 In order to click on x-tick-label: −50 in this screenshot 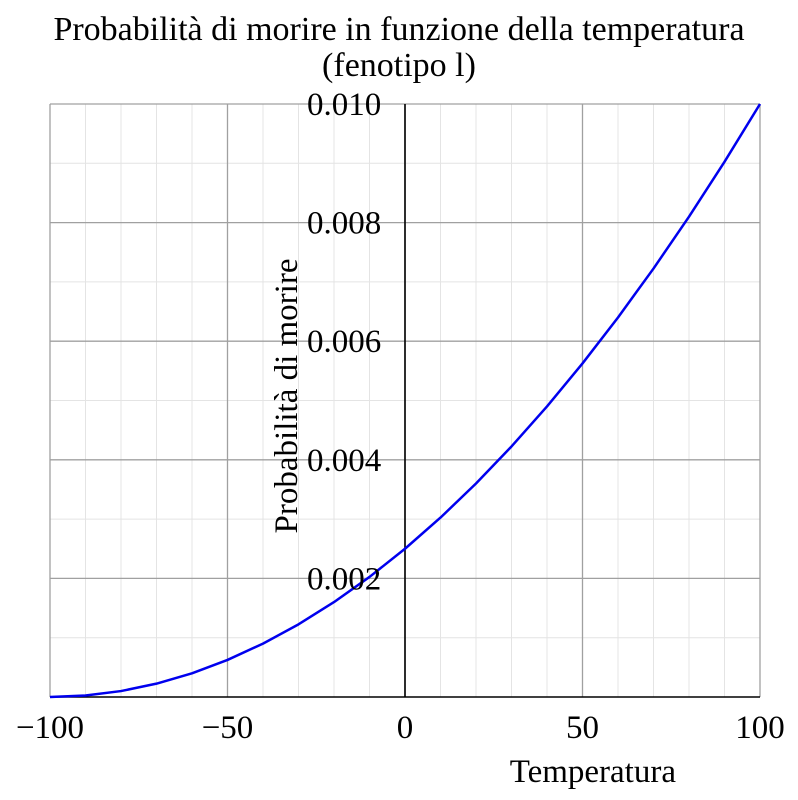, I will do `click(228, 728)`.